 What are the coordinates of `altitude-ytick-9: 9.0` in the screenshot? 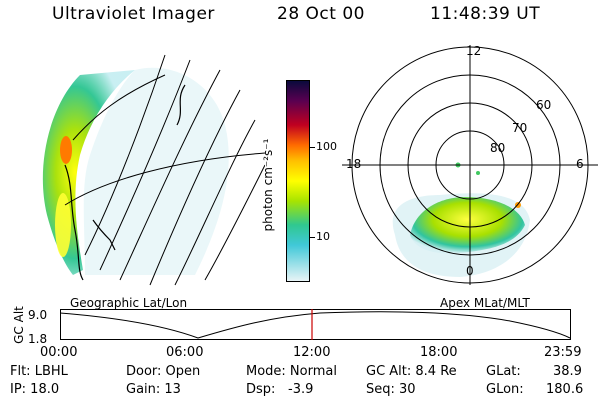 It's located at (38, 315).